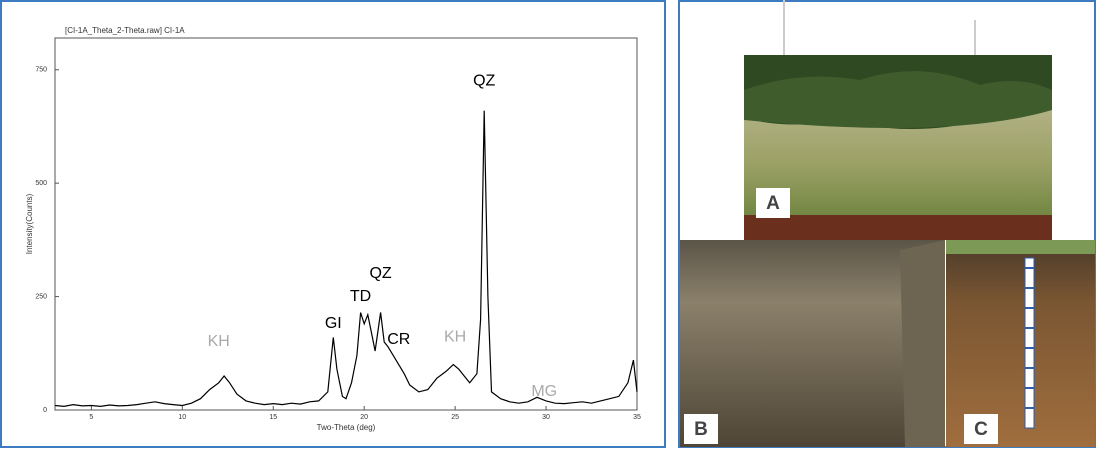 This screenshot has width=1096, height=453. What do you see at coordinates (45, 410) in the screenshot?
I see `y-tick-label: 0` at bounding box center [45, 410].